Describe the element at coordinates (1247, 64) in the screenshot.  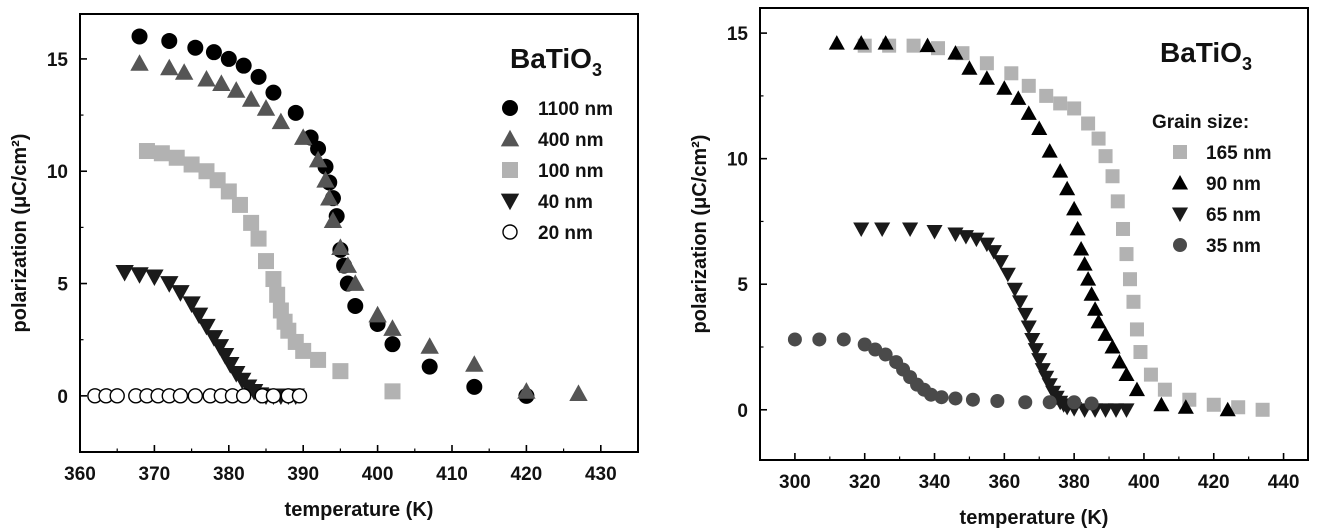
I see `chart-title-subscript: 3` at that location.